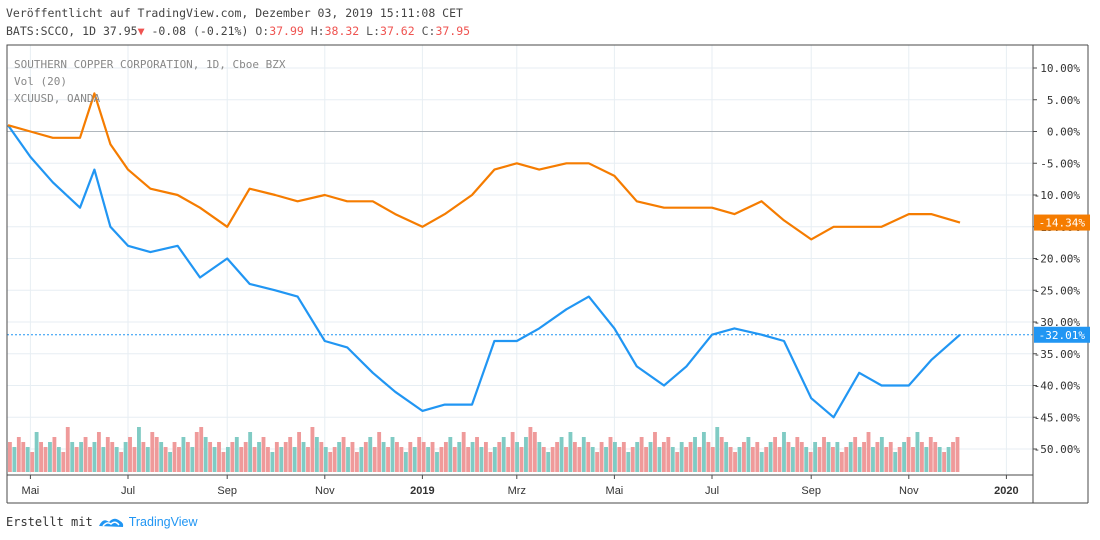 The image size is (1100, 540). Describe the element at coordinates (811, 491) in the screenshot. I see `x-tick-label: Sep` at that location.